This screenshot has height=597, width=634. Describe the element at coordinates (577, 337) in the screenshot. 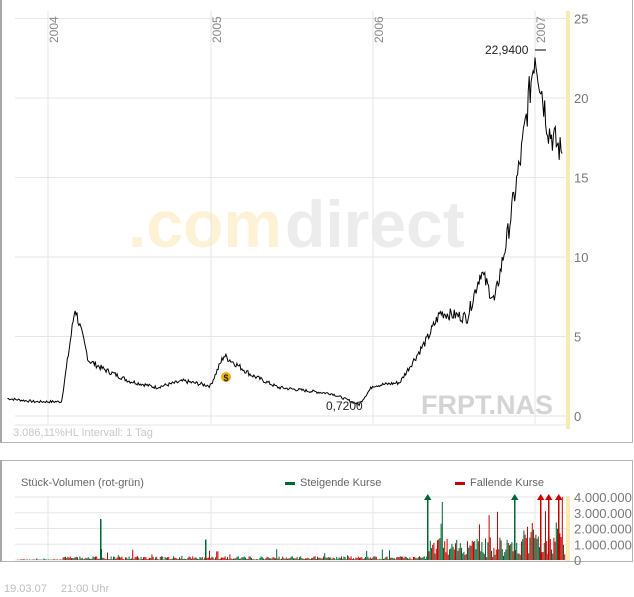

I see `y-tick-label: 5` at that location.